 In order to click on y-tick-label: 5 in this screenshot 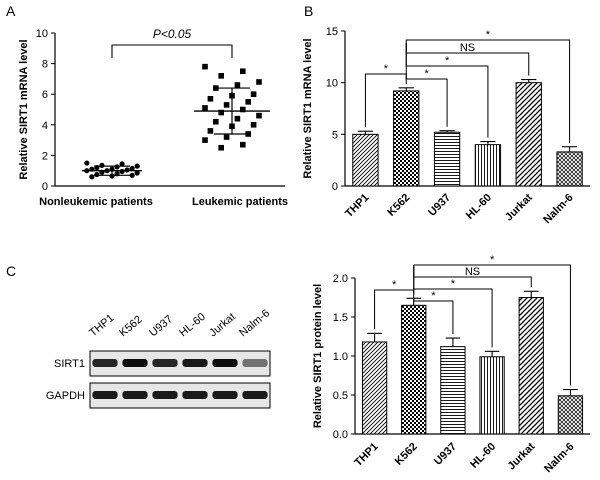, I will do `click(335, 135)`.